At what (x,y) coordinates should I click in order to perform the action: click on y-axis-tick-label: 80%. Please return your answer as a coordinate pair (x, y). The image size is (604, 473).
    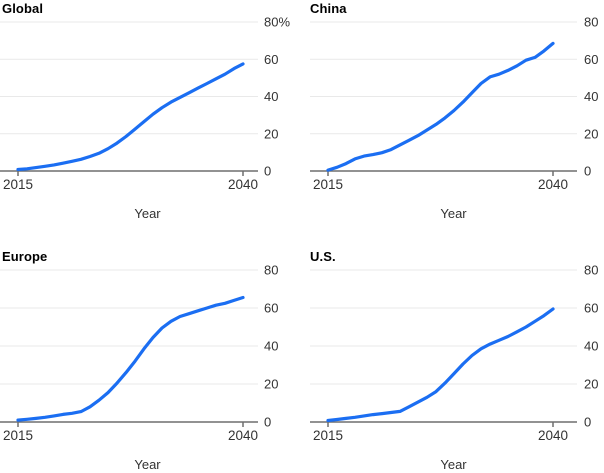
    Looking at the image, I should click on (277, 22).